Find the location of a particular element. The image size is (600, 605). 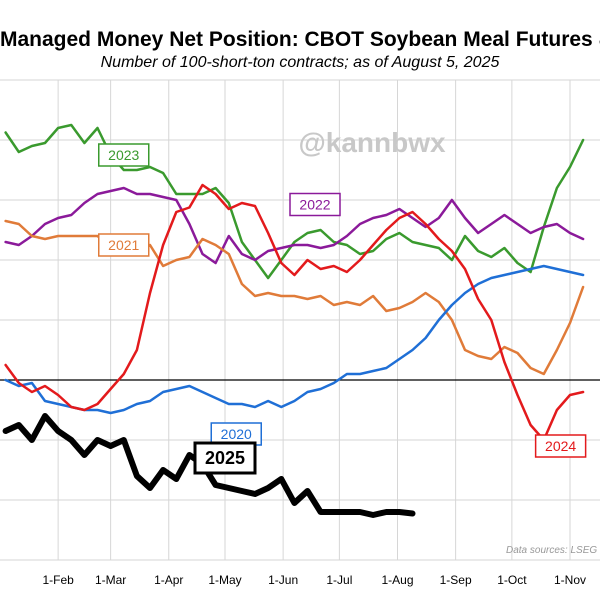

x-tick-label: 1-Mar is located at coordinates (110, 580).